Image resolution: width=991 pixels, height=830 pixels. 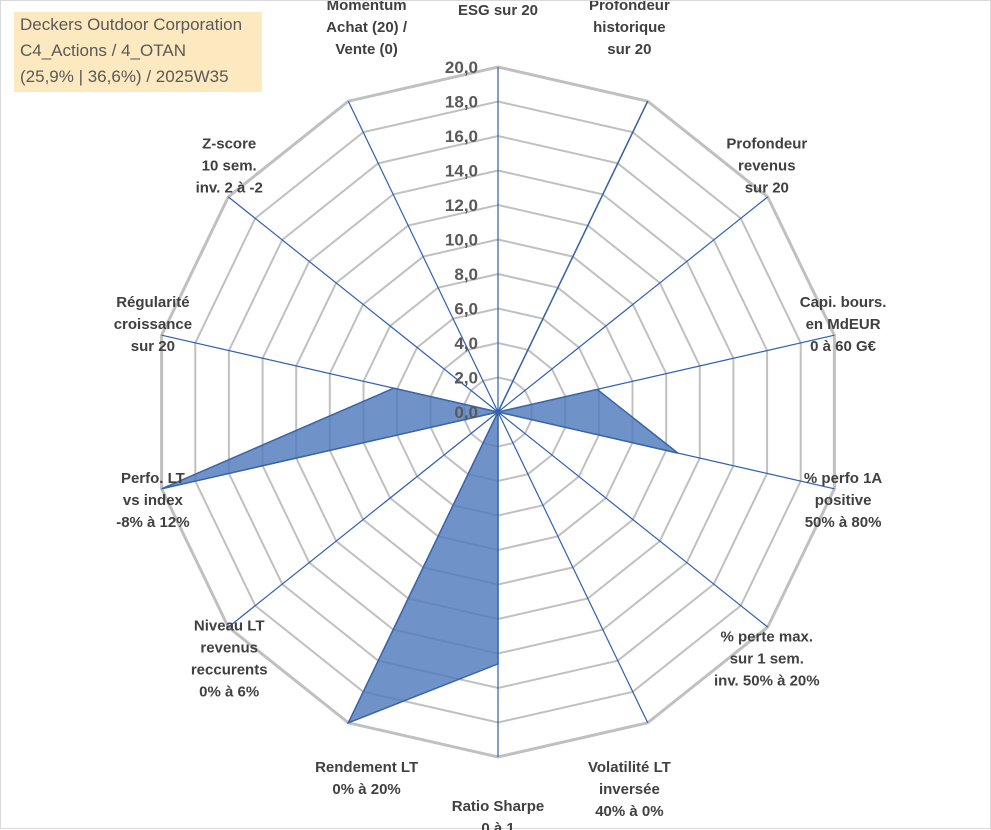 I want to click on axis-label-6-line-1: inversée, so click(x=629, y=789).